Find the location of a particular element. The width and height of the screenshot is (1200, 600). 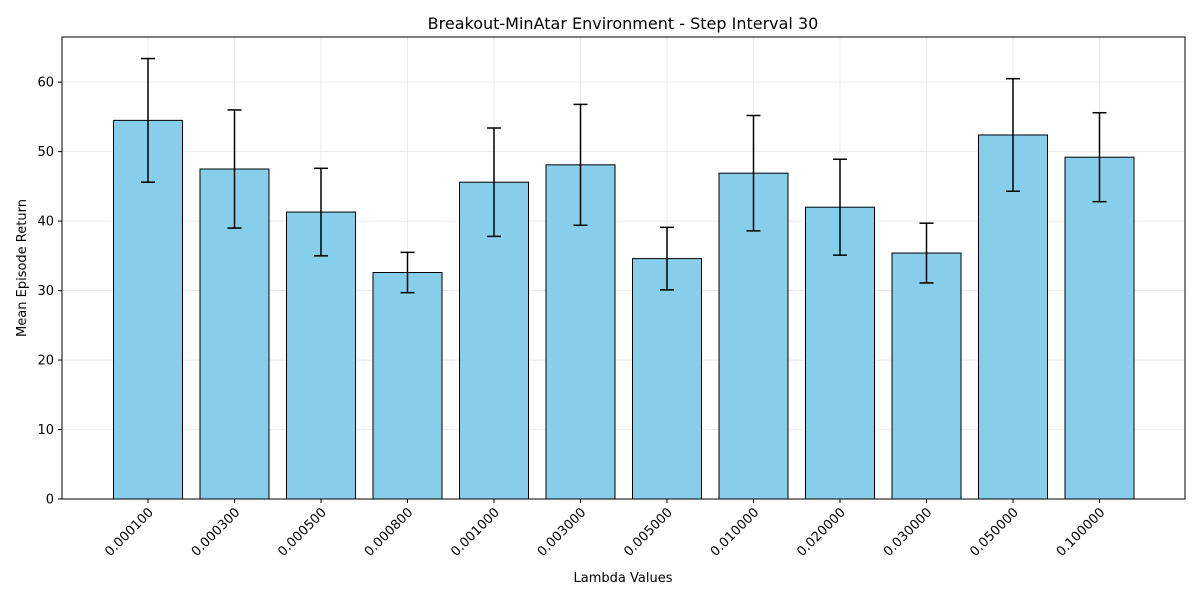

x-tick-label: 0.030000 is located at coordinates (908, 532).